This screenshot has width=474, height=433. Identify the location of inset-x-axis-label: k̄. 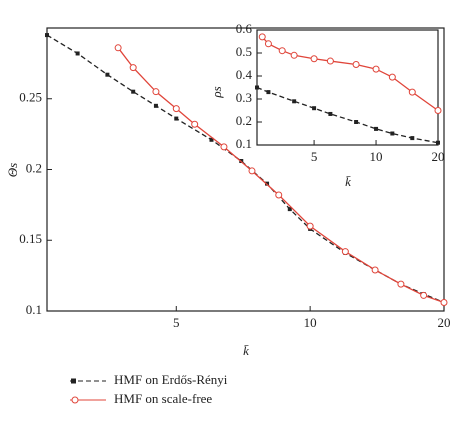
(348, 181).